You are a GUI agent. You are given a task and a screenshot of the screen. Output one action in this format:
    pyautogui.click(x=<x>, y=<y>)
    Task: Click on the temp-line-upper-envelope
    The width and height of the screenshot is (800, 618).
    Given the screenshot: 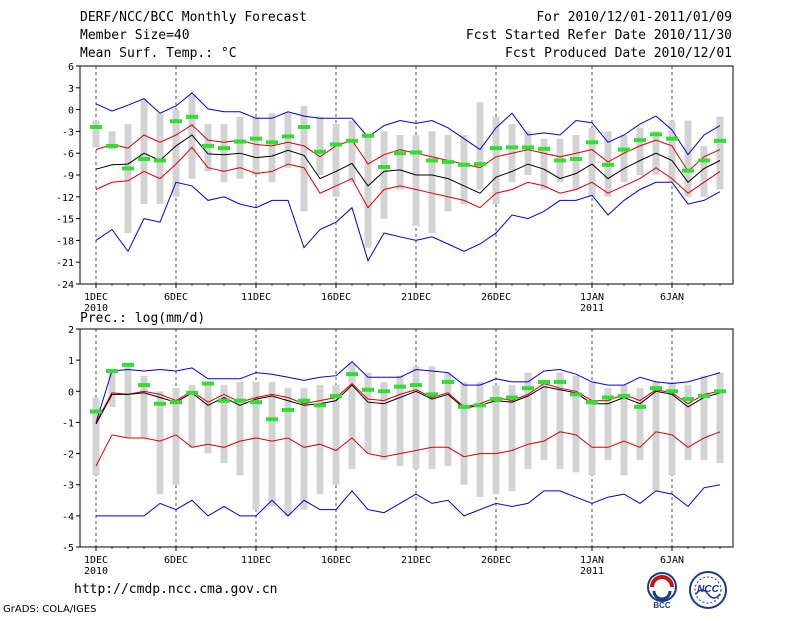 What is the action you would take?
    pyautogui.click(x=408, y=124)
    